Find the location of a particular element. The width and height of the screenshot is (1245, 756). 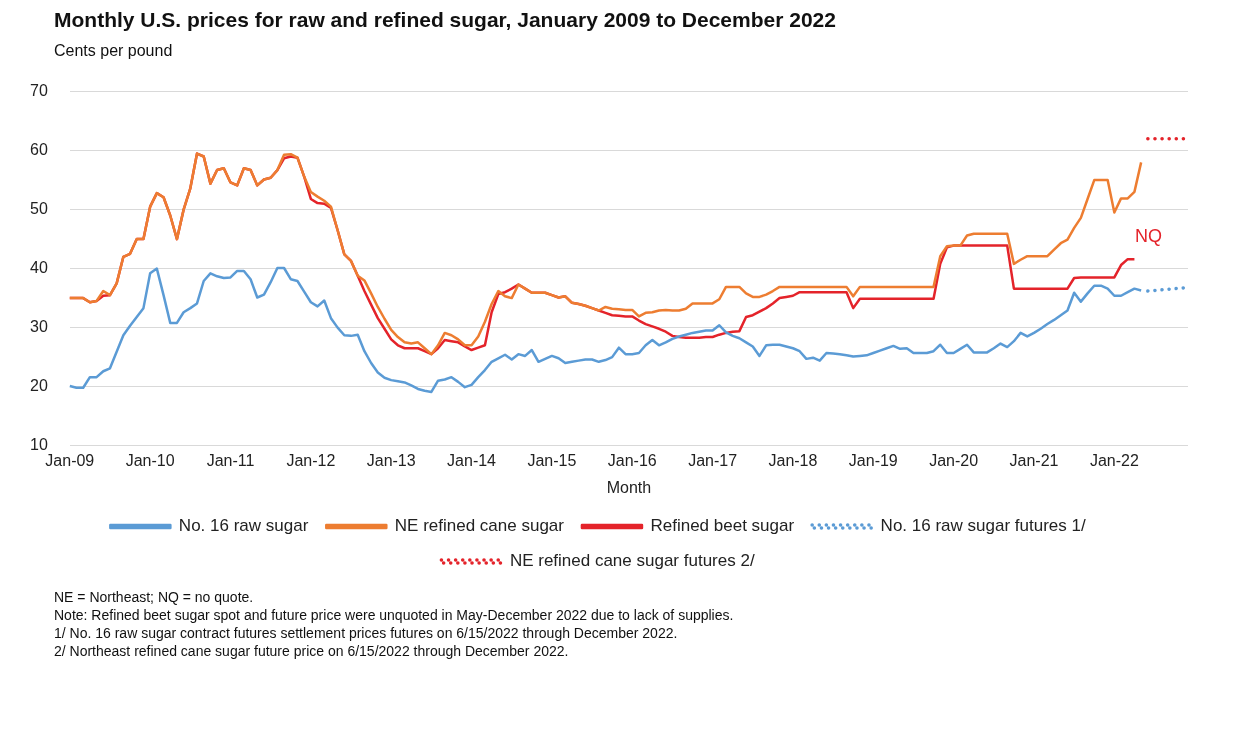

x-tick-label: Jan-11 is located at coordinates (230, 460).